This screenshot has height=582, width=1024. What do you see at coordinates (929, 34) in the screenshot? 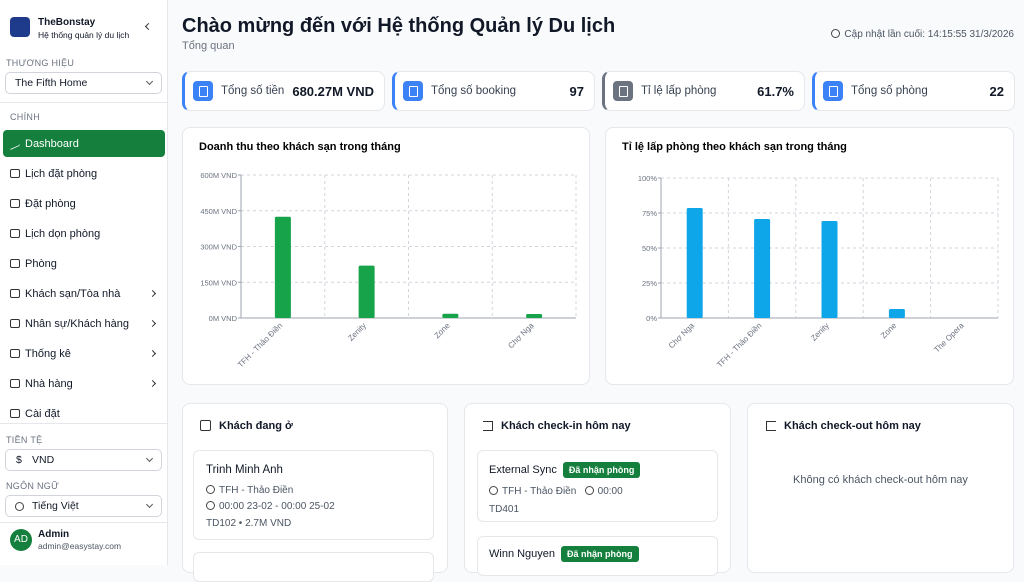
I see `updated: Cập nhật lần cuối: 14:15:55 31/3/2026` at bounding box center [929, 34].